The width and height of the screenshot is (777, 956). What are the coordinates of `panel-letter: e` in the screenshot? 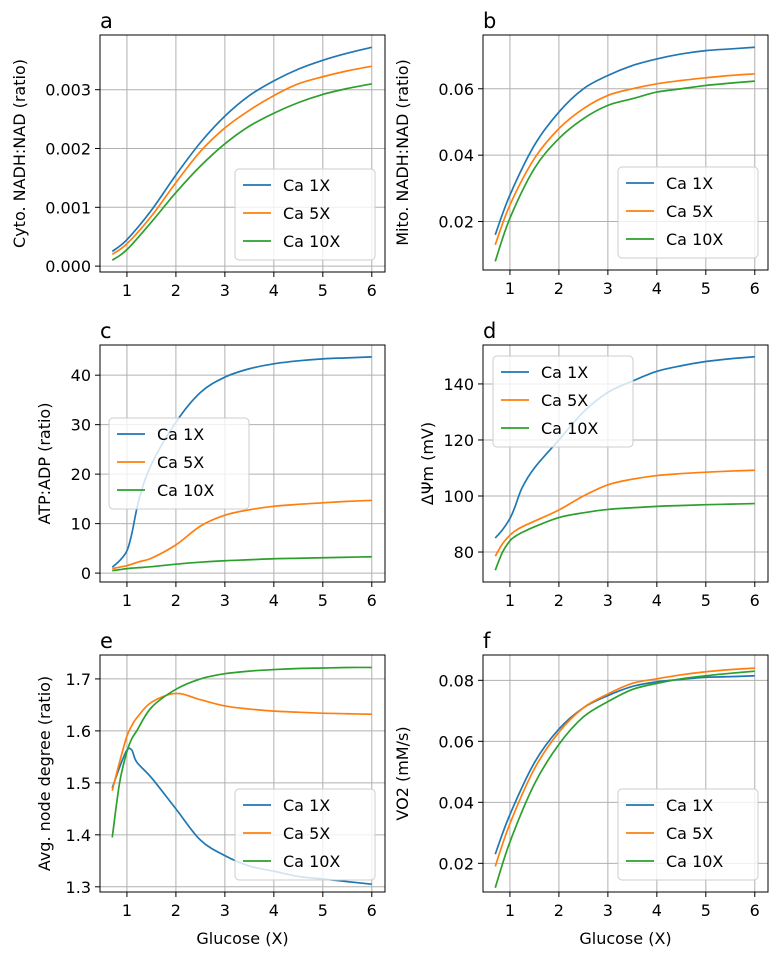 It's located at (106, 641).